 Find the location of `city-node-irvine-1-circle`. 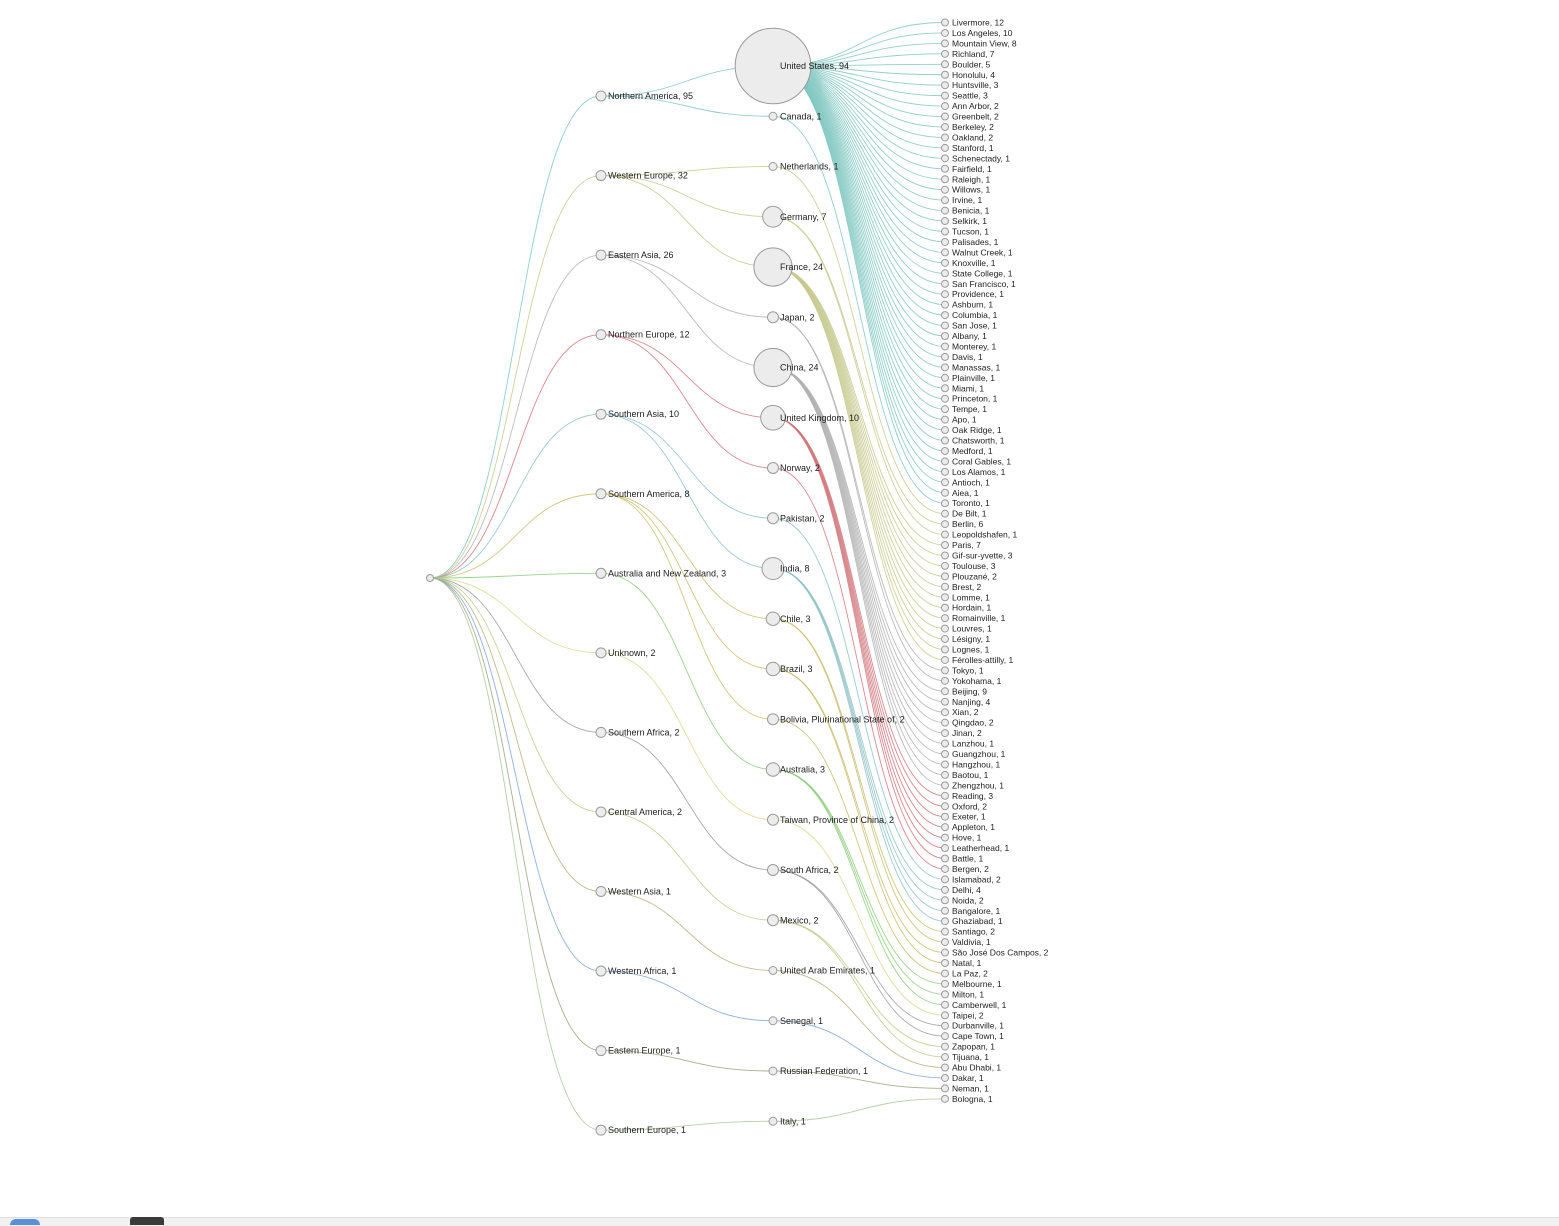

city-node-irvine-1-circle is located at coordinates (945, 200).